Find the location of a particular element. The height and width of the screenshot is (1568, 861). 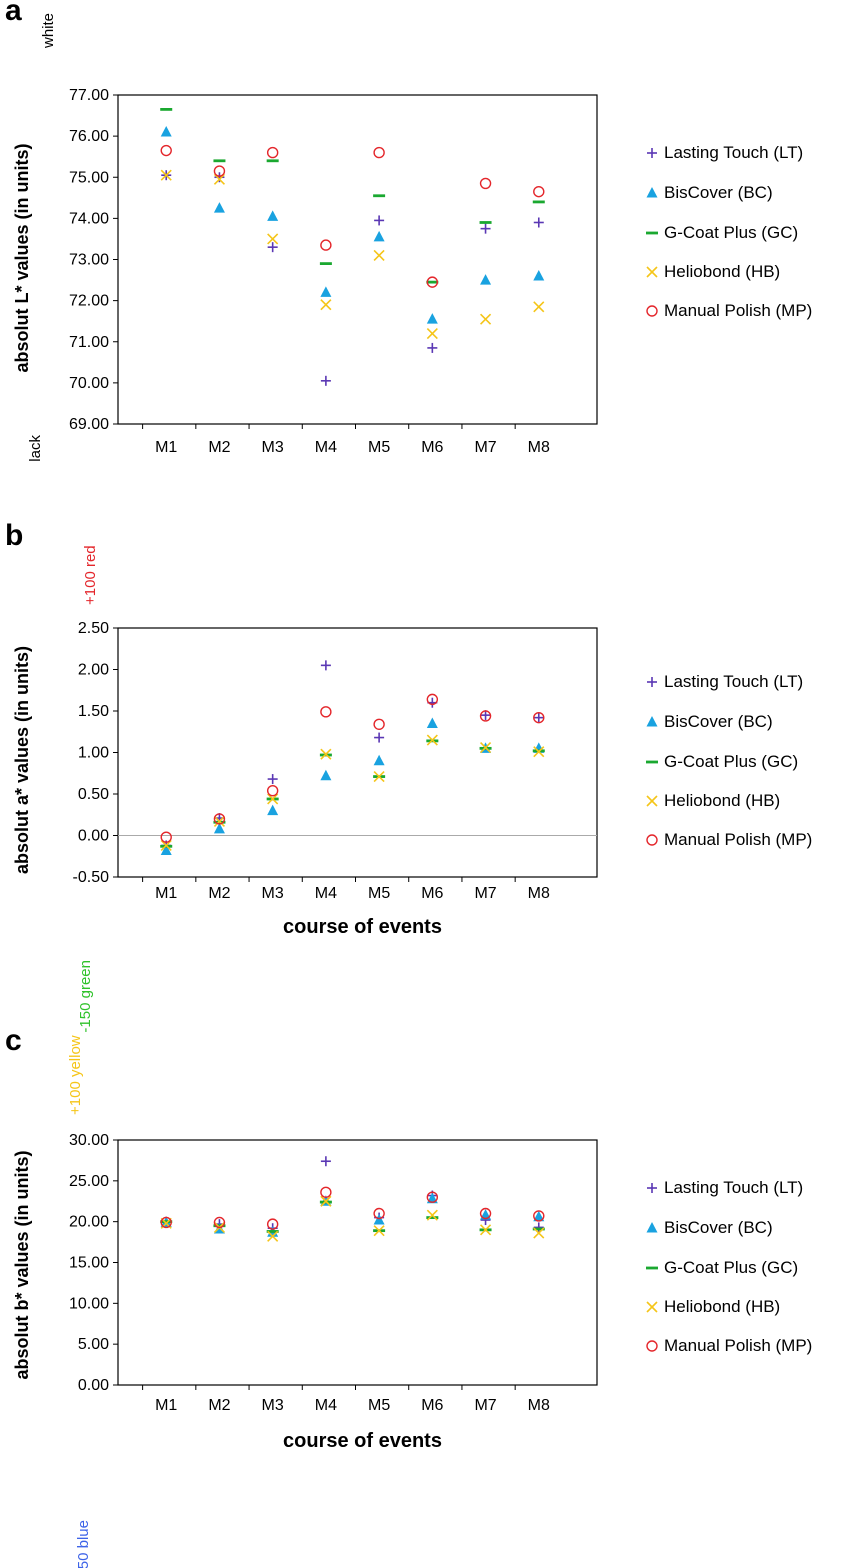

plot-frame-b is located at coordinates (357, 752).